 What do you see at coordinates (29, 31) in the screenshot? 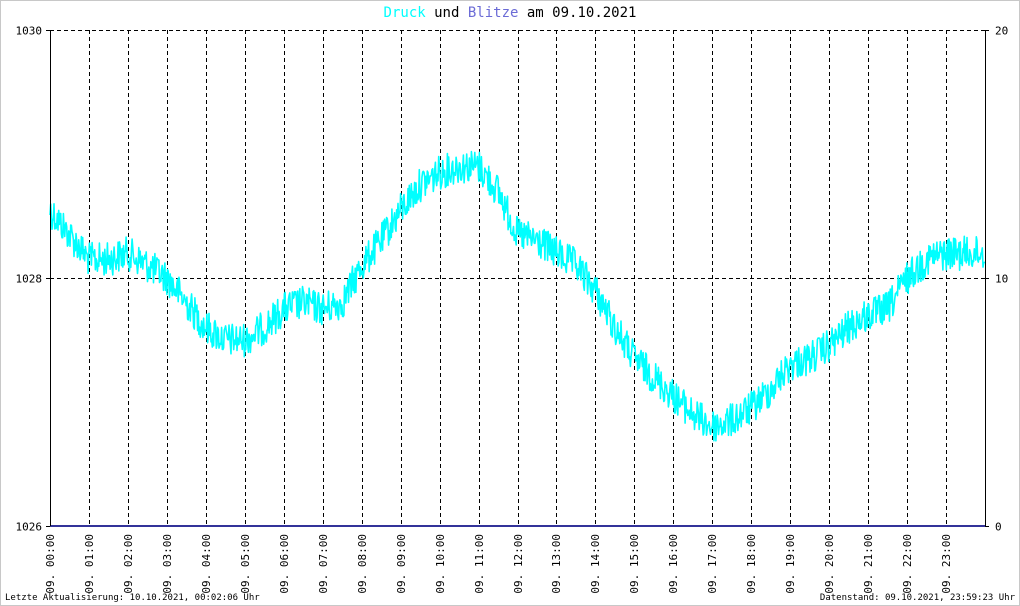
I see `left-axis-tick-label: 1030` at bounding box center [29, 31].